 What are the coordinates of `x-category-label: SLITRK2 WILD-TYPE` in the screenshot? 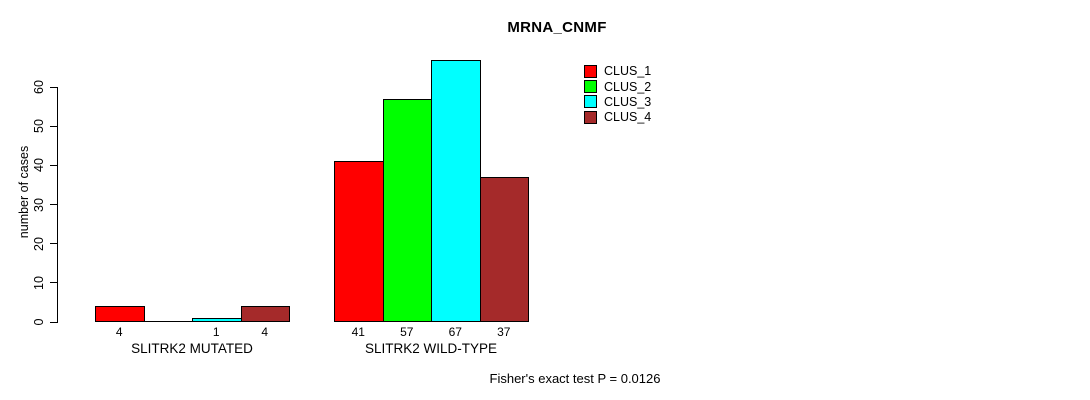 It's located at (431, 348).